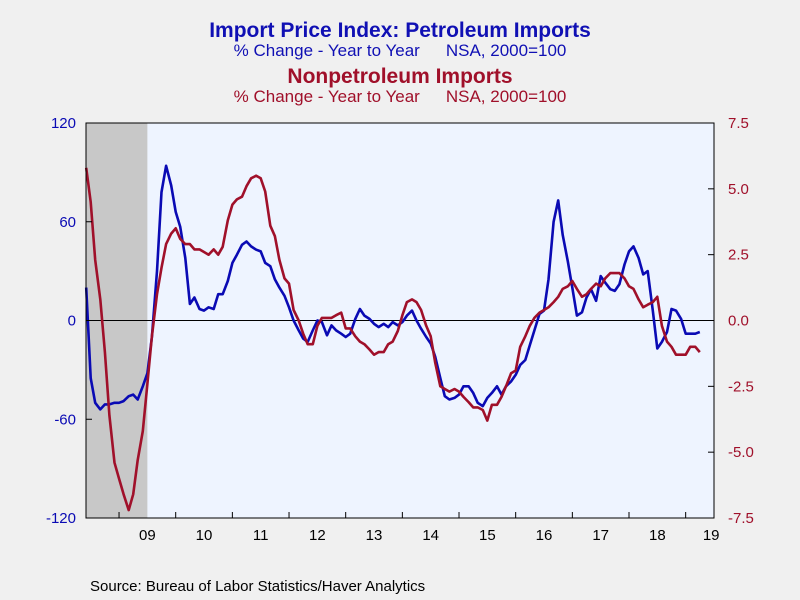  I want to click on subtitle-nonpetroleum-measure: % Change - Year to Year, so click(326, 96).